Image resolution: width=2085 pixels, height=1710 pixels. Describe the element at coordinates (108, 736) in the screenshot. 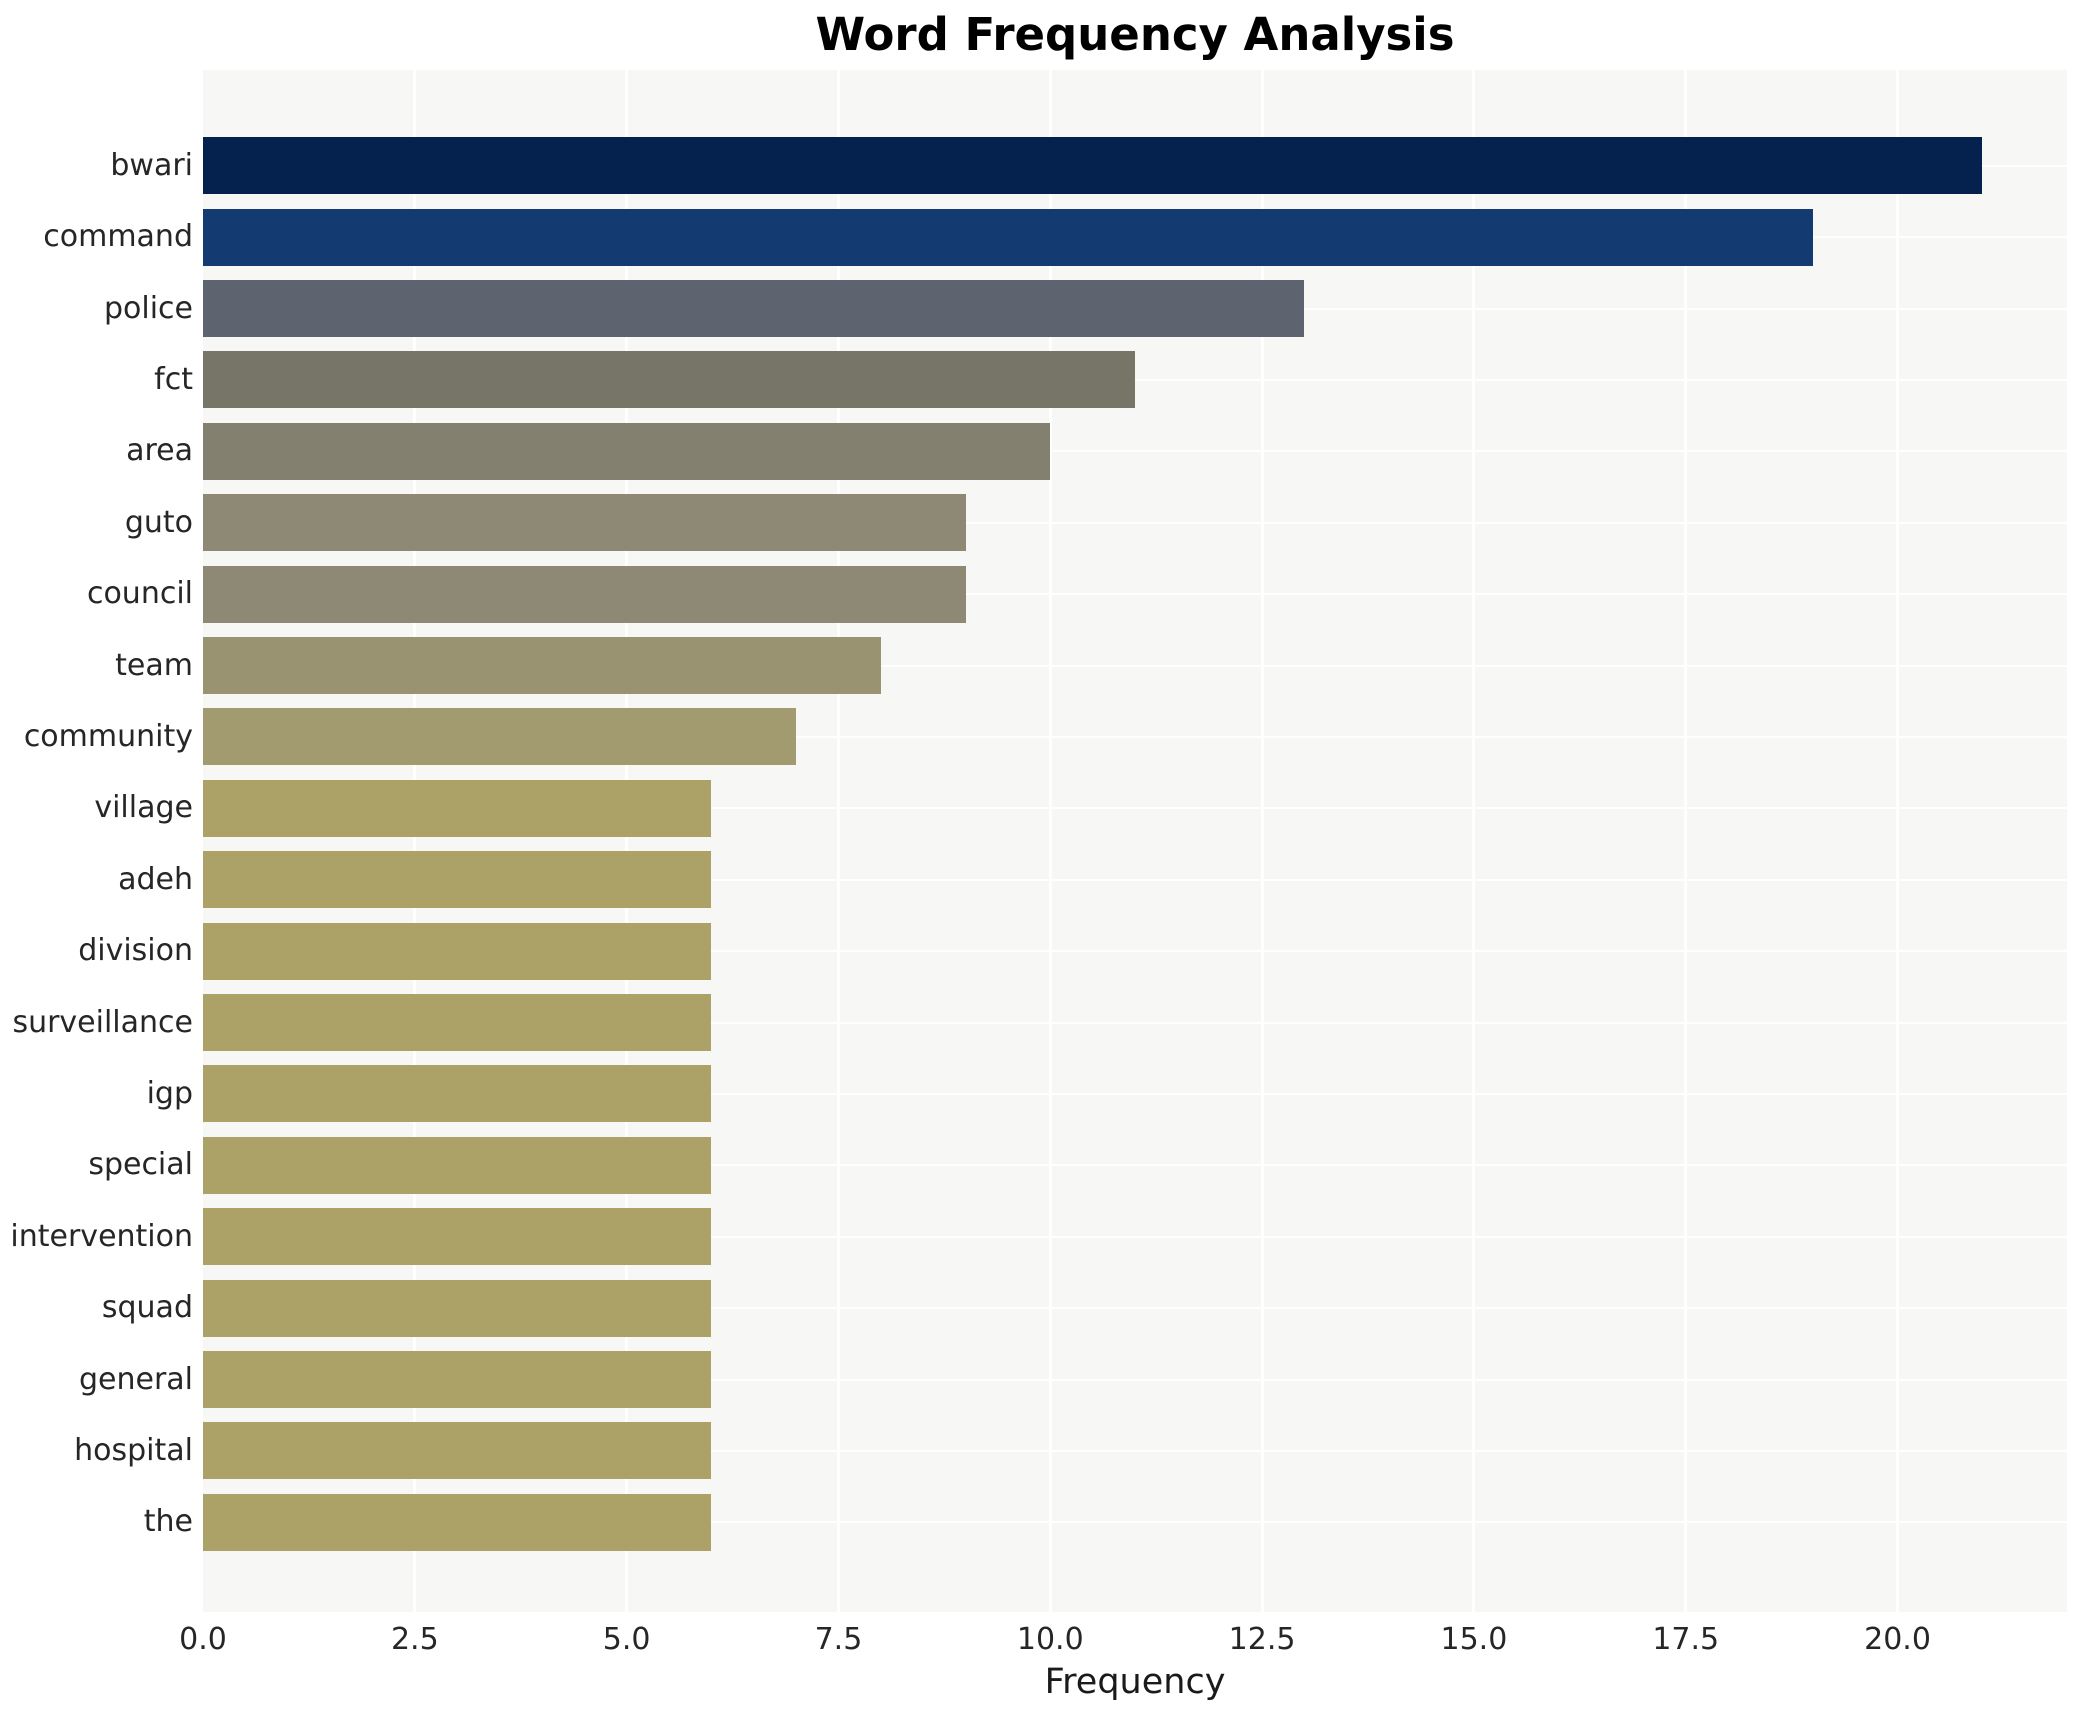

I see `ytick-label-community: community` at that location.